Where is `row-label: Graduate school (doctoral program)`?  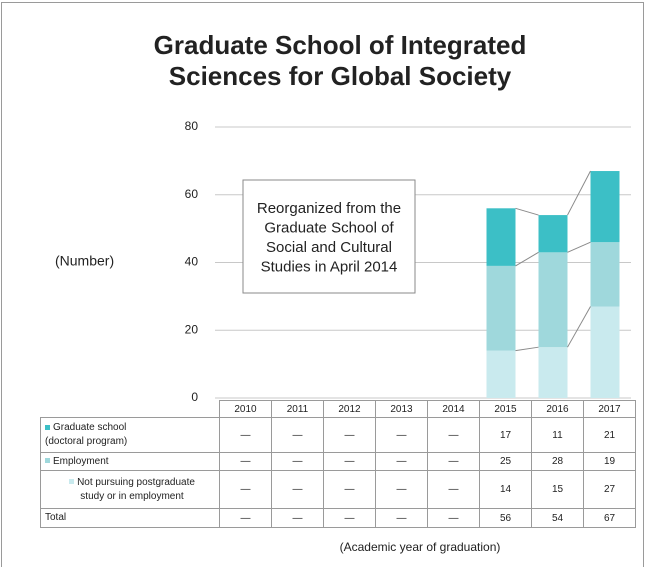 row-label: Graduate school (doctoral program) is located at coordinates (86, 434).